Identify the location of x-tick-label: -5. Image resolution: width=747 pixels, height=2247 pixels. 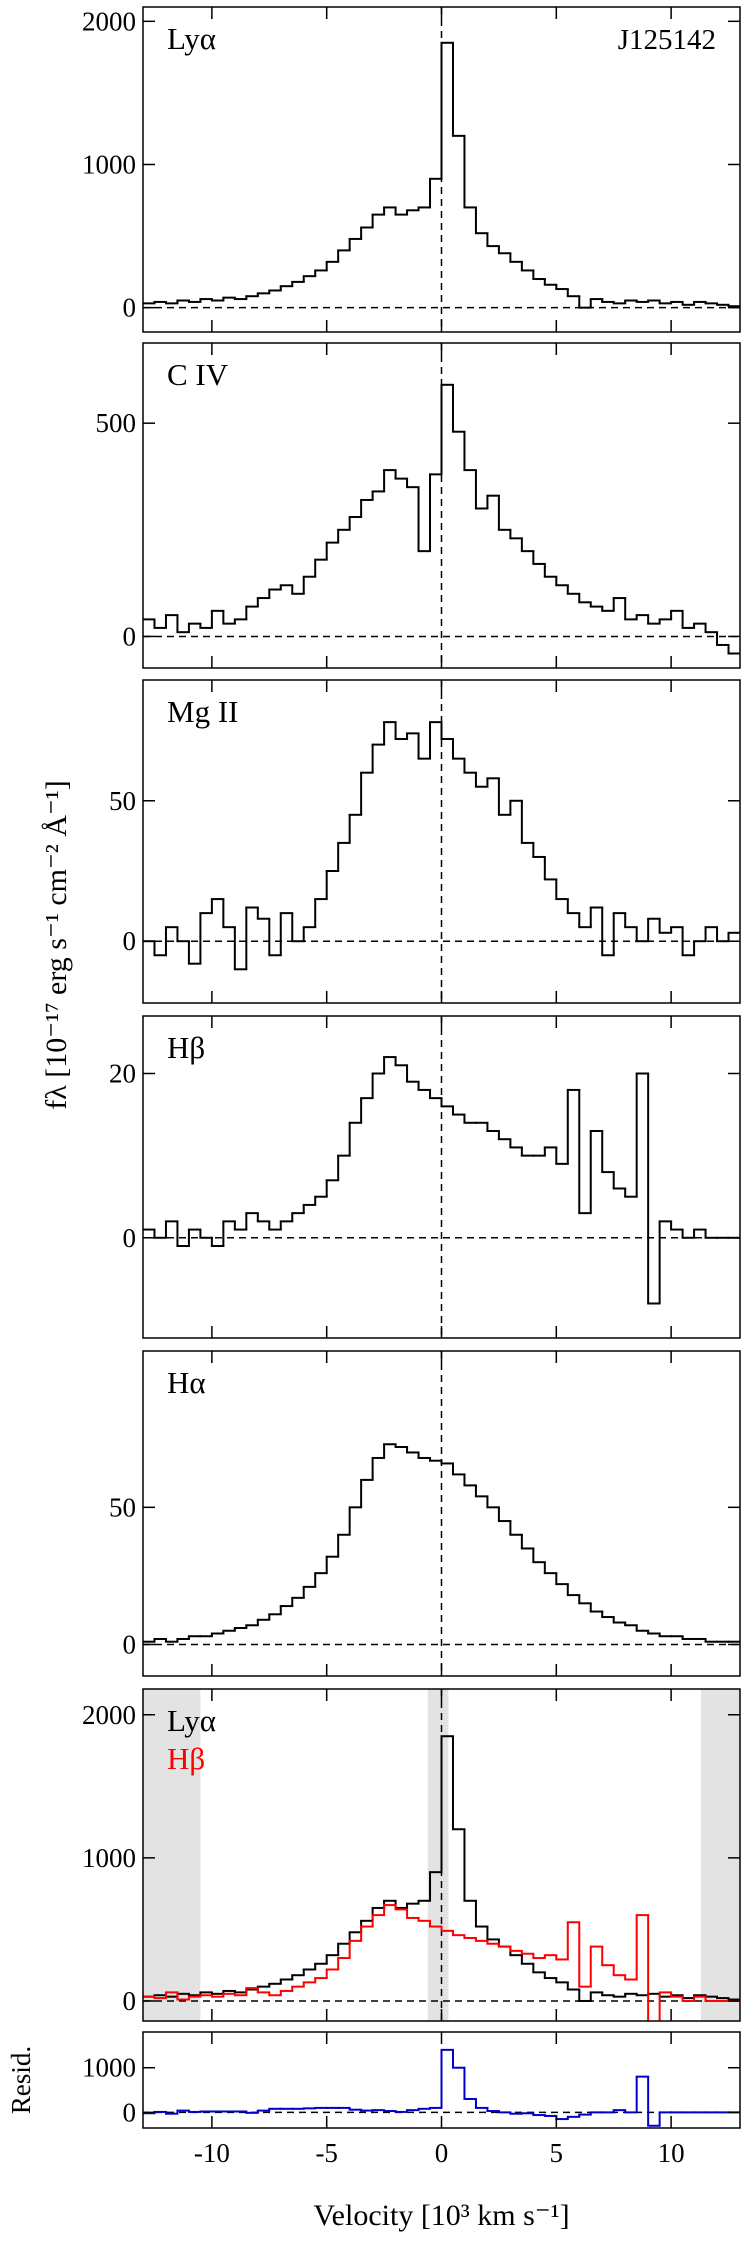
(326, 2153).